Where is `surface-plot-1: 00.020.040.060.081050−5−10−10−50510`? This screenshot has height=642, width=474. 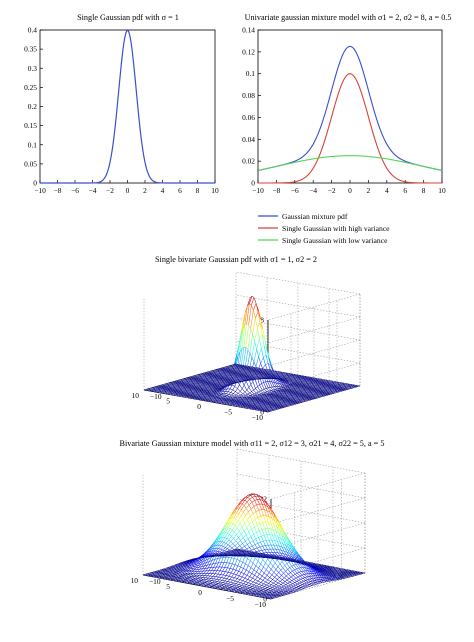
surface-plot-1: 00.020.040.060.081050−5−10−10−50510 is located at coordinates (246, 346).